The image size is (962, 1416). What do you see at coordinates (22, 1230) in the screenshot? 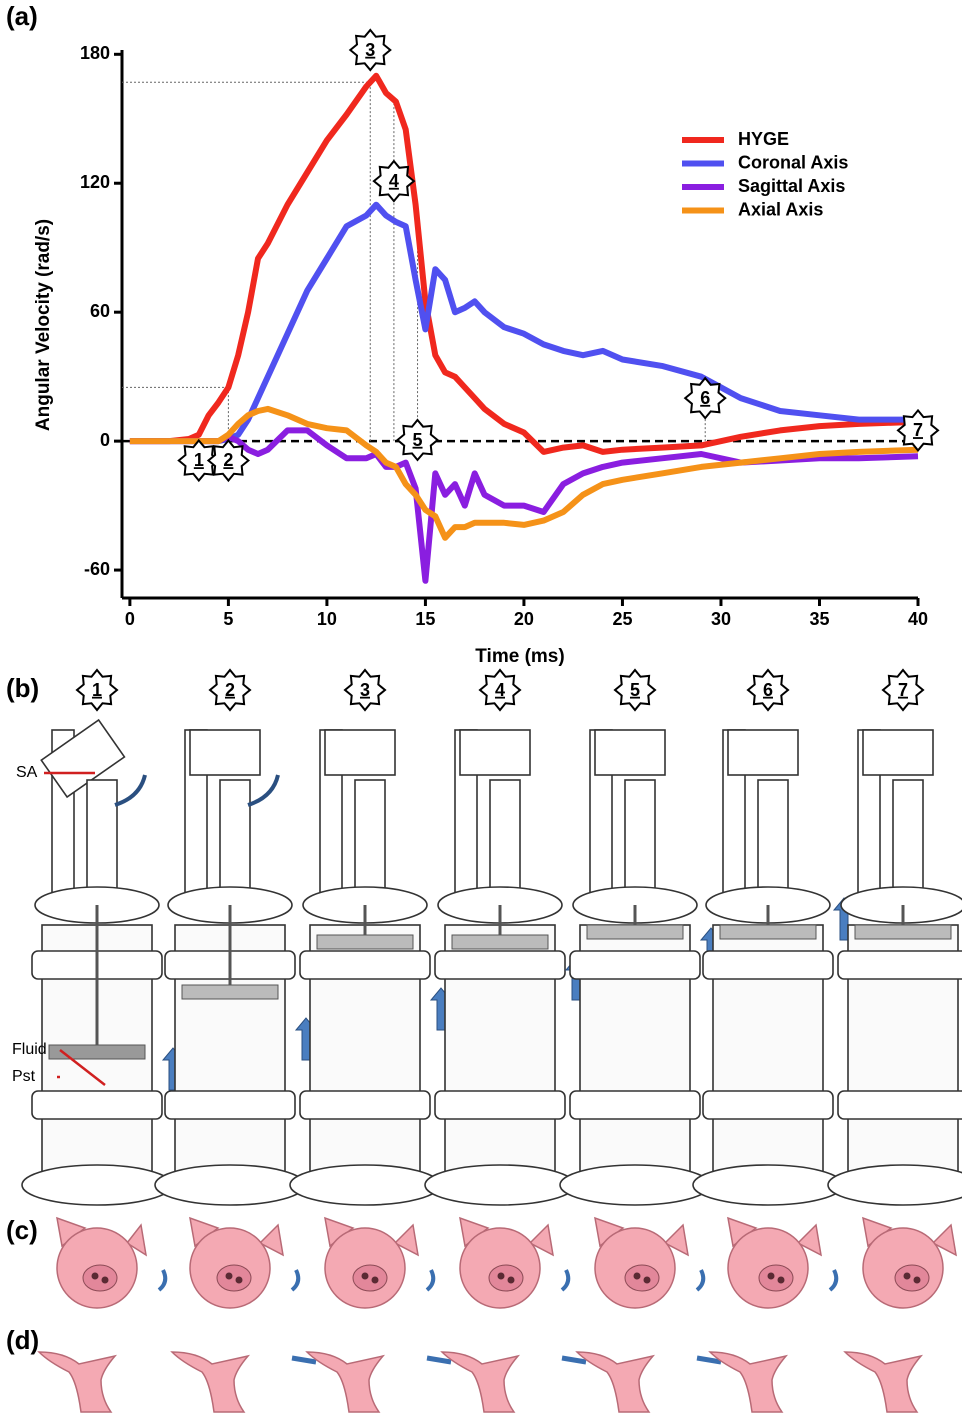
I see `panel-label: (c)` at bounding box center [22, 1230].